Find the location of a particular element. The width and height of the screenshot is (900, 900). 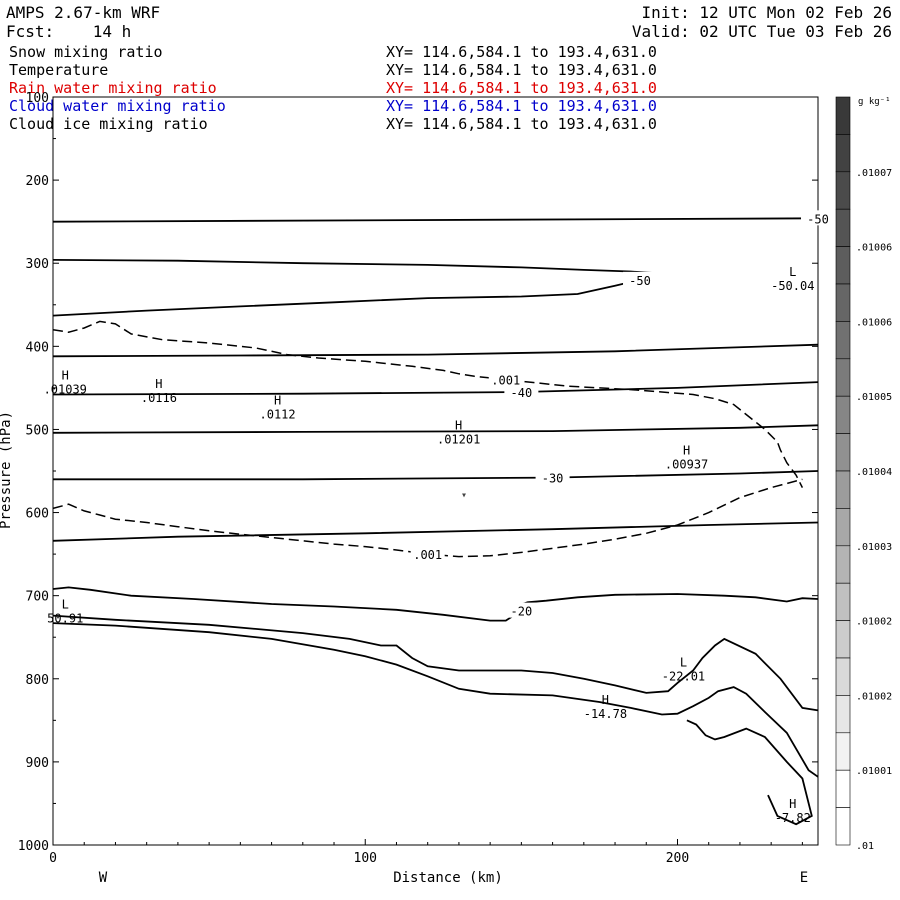

colorbar-label: .01005 is located at coordinates (874, 397).